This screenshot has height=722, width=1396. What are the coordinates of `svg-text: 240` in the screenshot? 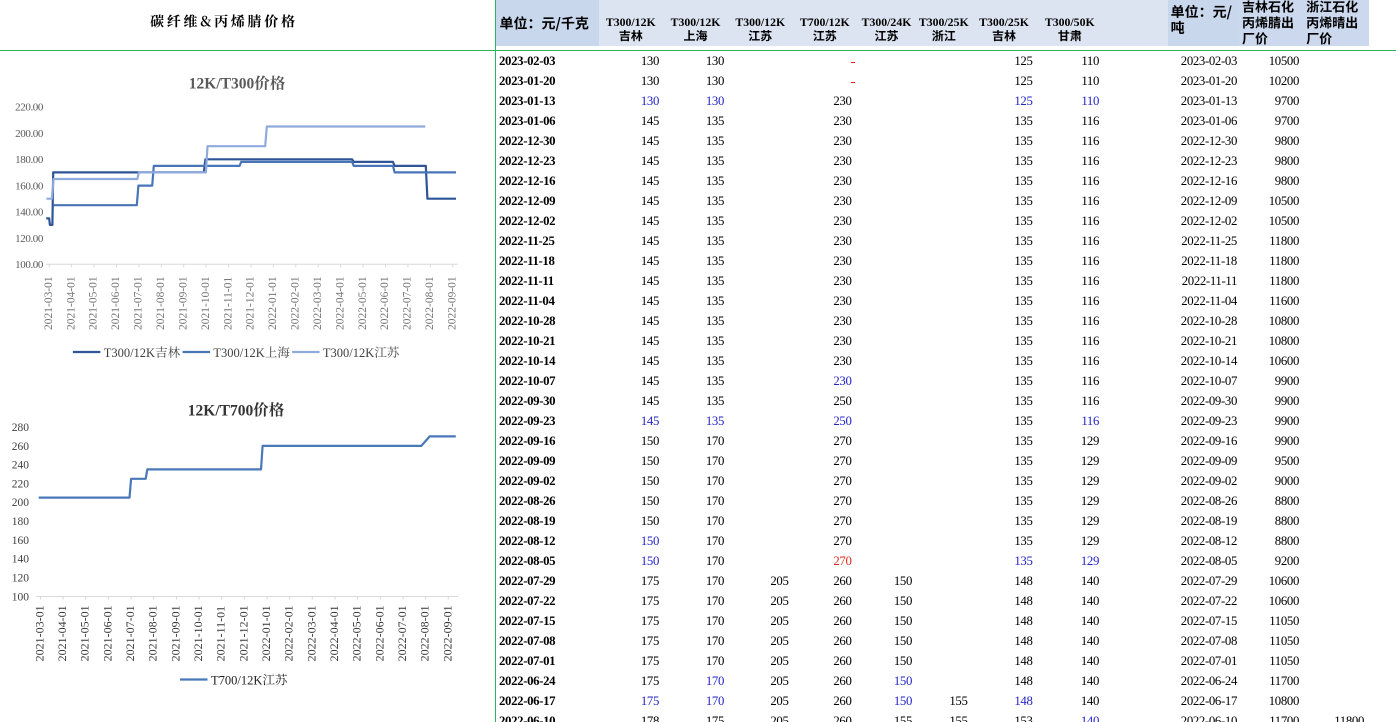 It's located at (21, 466).